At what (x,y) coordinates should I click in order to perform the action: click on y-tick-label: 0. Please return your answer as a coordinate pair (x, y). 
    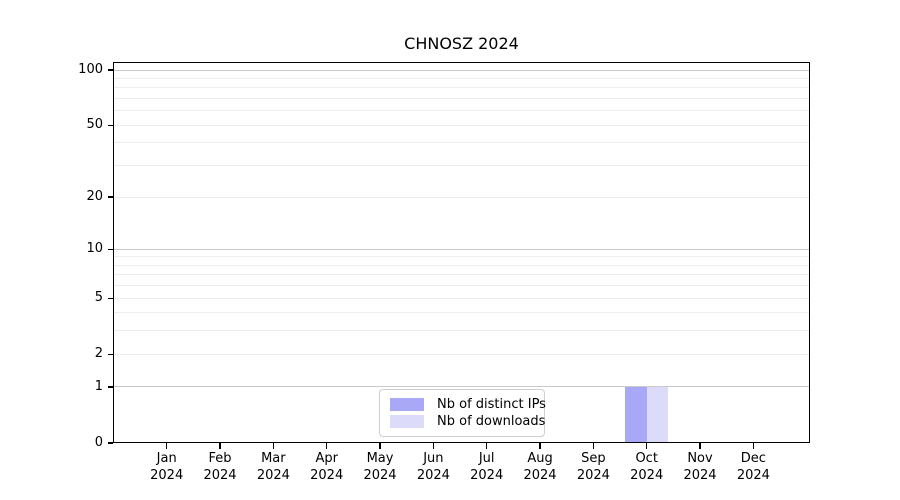
    Looking at the image, I should click on (98, 442).